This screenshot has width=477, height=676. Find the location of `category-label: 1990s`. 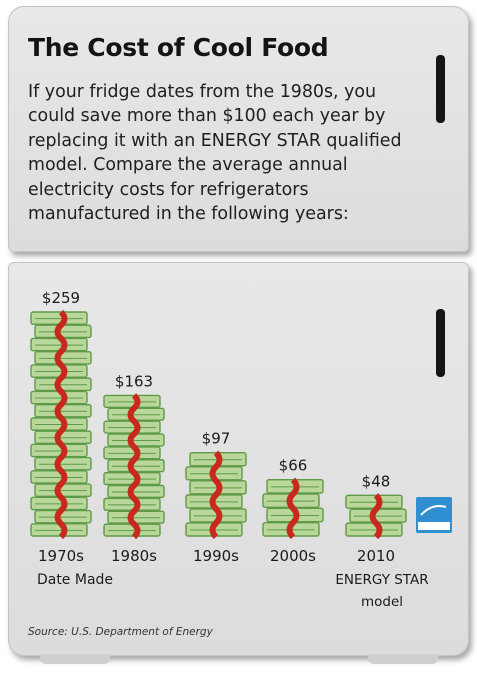

category-label: 1990s is located at coordinates (216, 556).